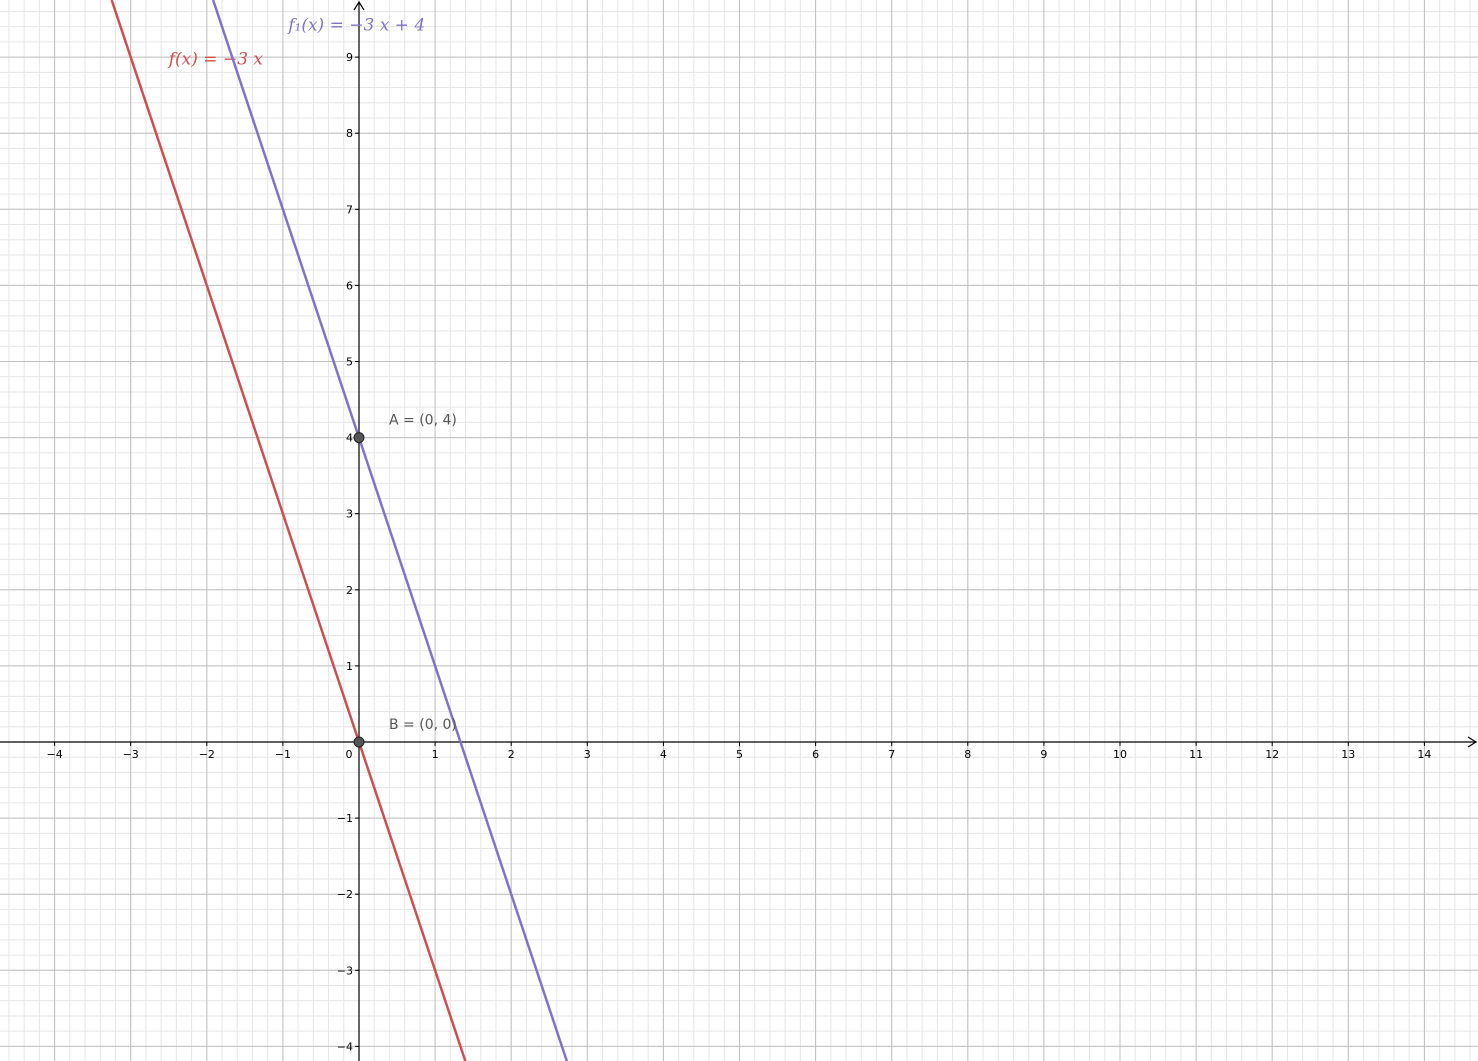 The width and height of the screenshot is (1478, 1061). I want to click on y-tick-label: −2, so click(345, 894).